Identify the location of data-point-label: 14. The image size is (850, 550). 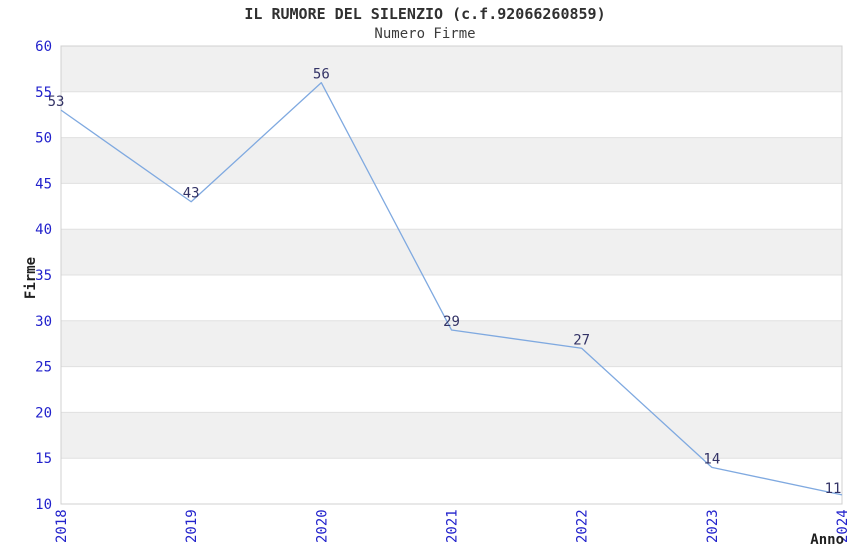
(711, 459).